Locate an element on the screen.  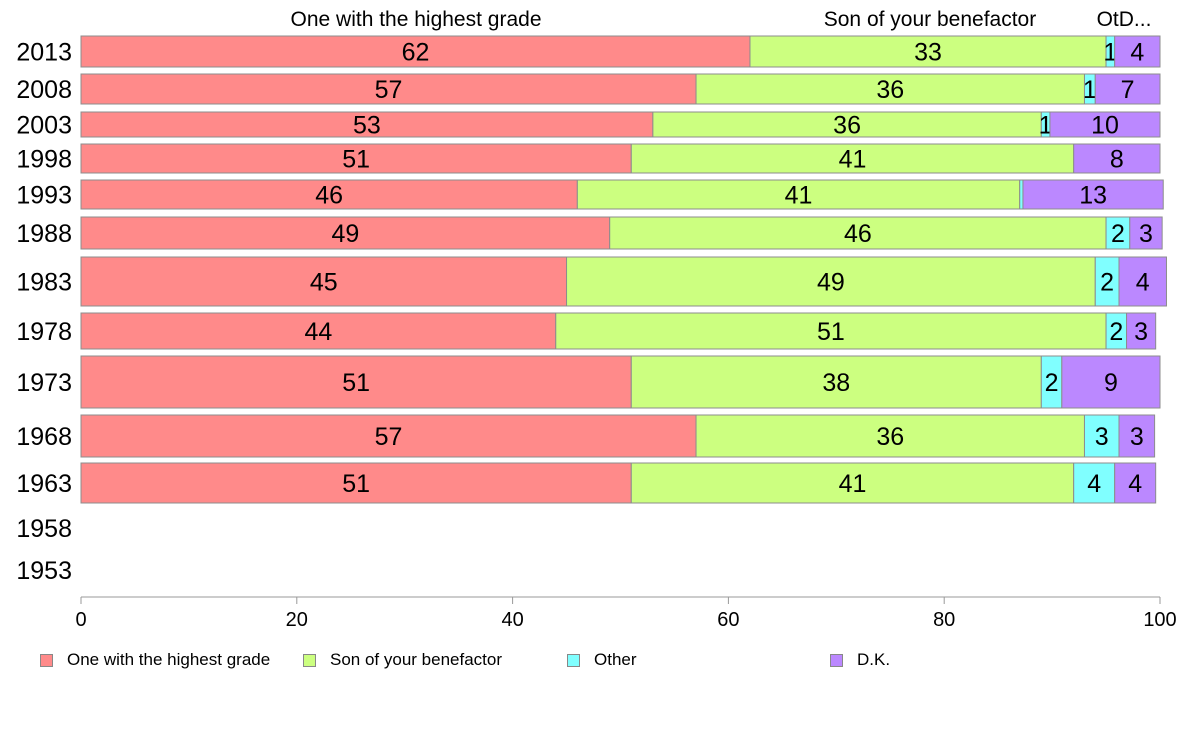
legend-item-dk: D.K. is located at coordinates (860, 660).